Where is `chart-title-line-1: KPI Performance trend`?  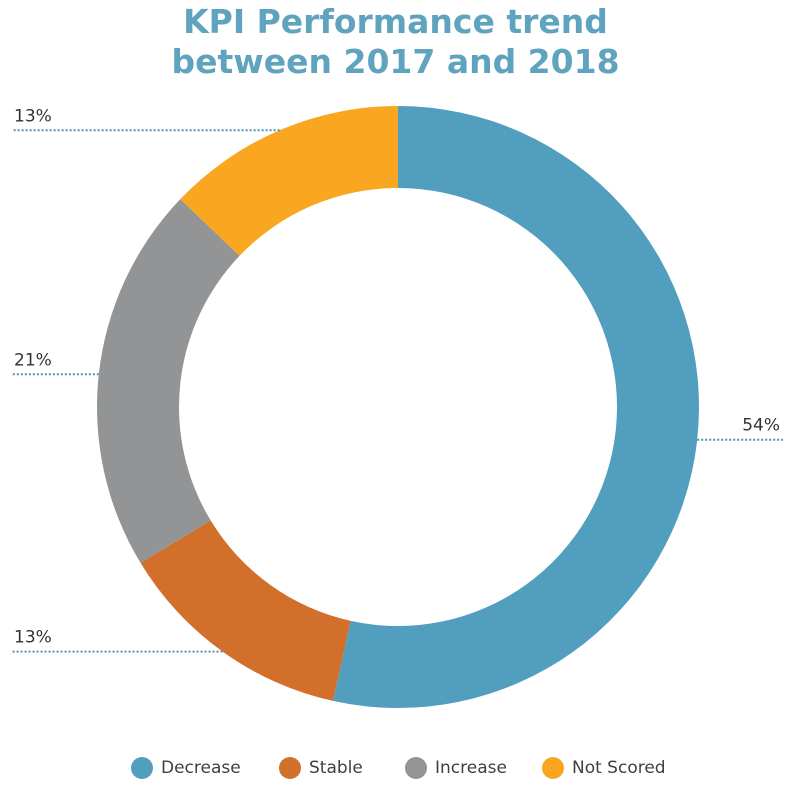
chart-title-line-1: KPI Performance trend is located at coordinates (395, 21).